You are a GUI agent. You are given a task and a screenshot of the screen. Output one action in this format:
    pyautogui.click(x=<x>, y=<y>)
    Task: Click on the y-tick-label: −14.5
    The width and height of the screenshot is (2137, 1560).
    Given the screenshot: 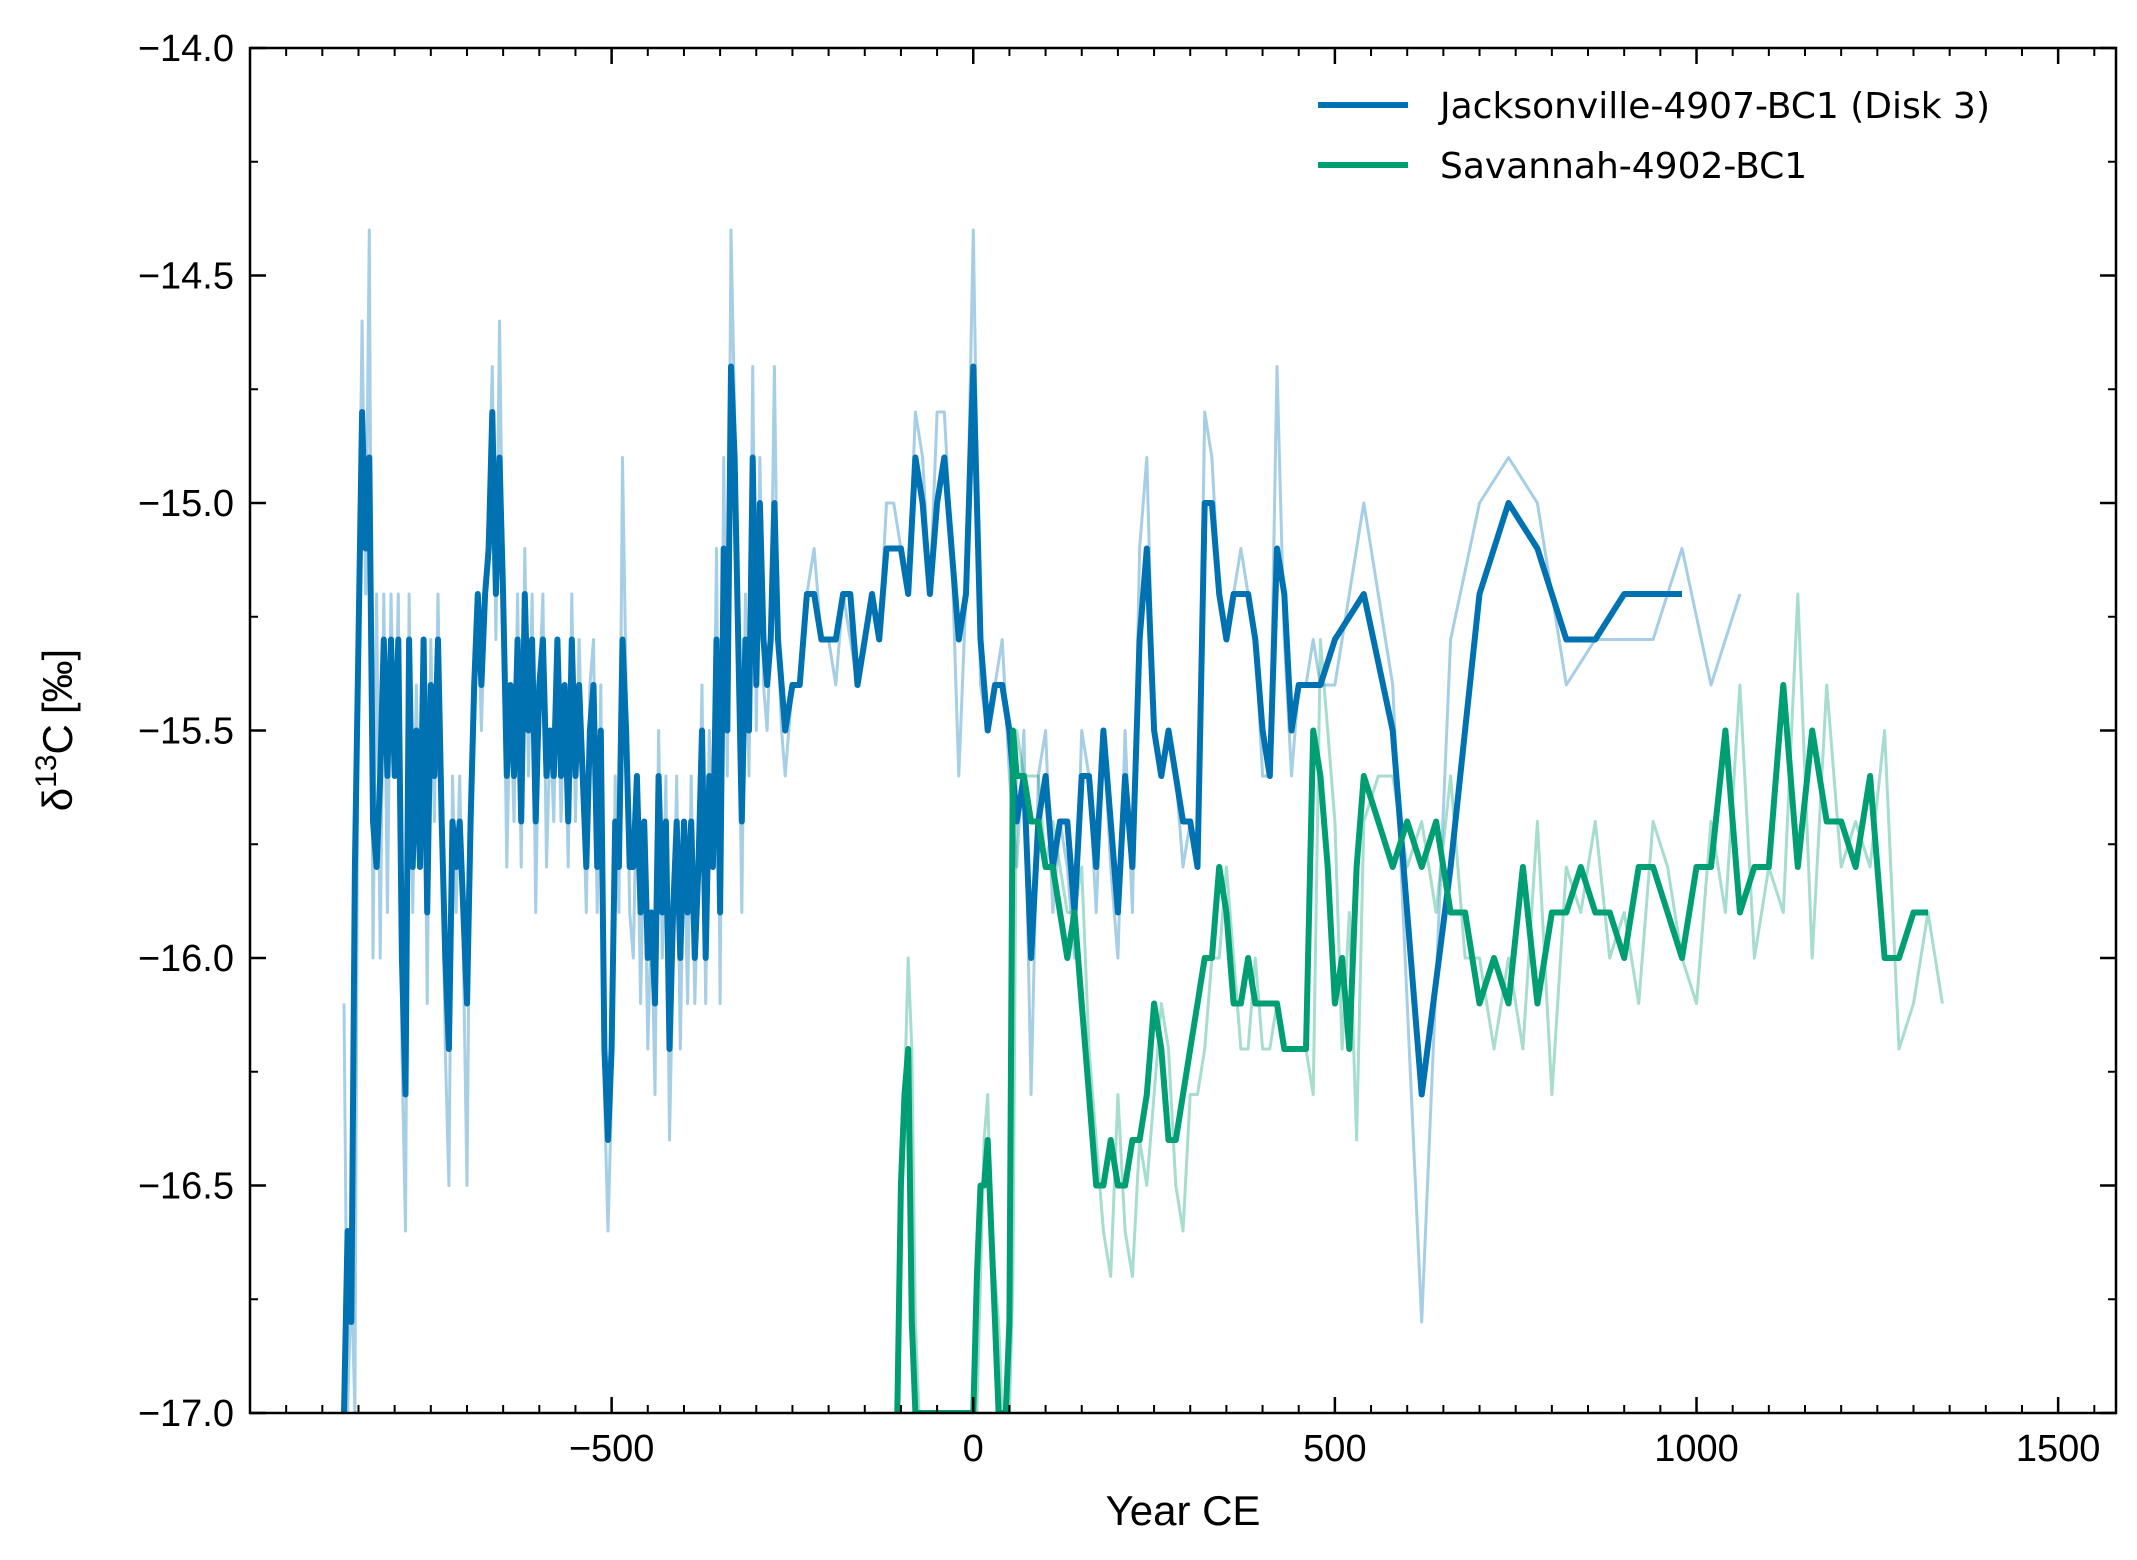 What is the action you would take?
    pyautogui.click(x=186, y=277)
    